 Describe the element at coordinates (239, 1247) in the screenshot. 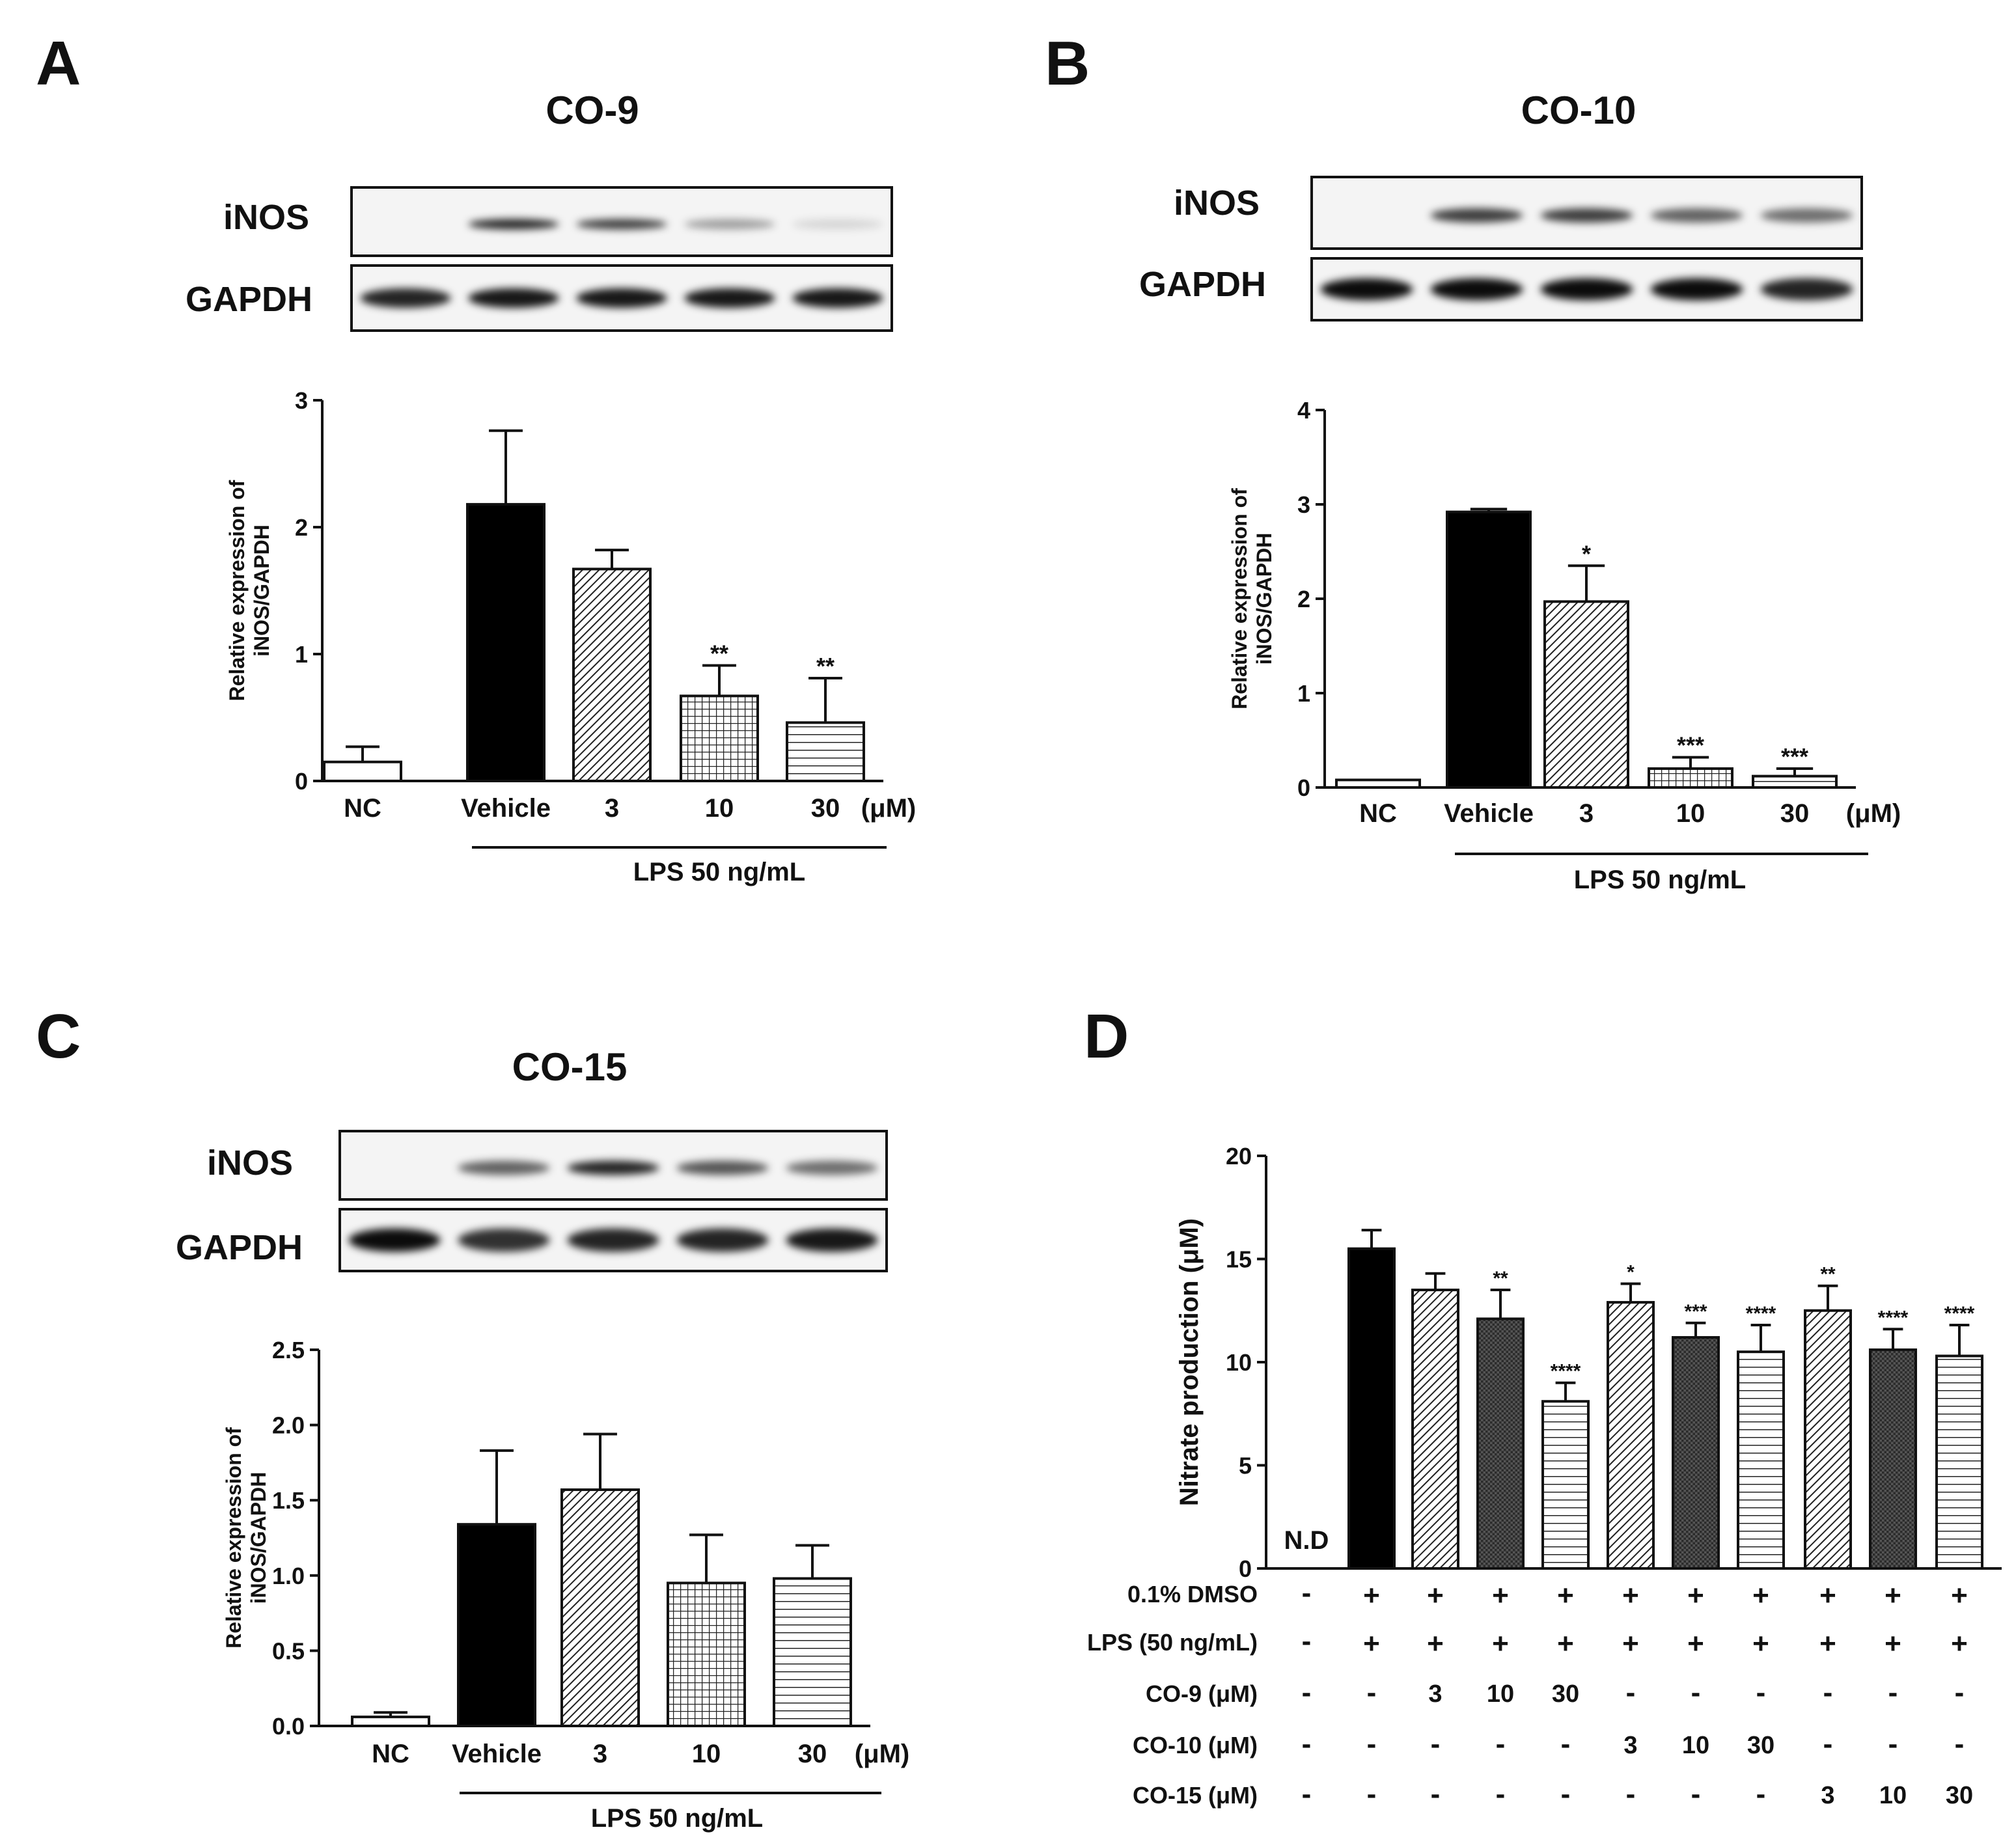

I see `blot-label-gapdh-c: GAPDH` at that location.